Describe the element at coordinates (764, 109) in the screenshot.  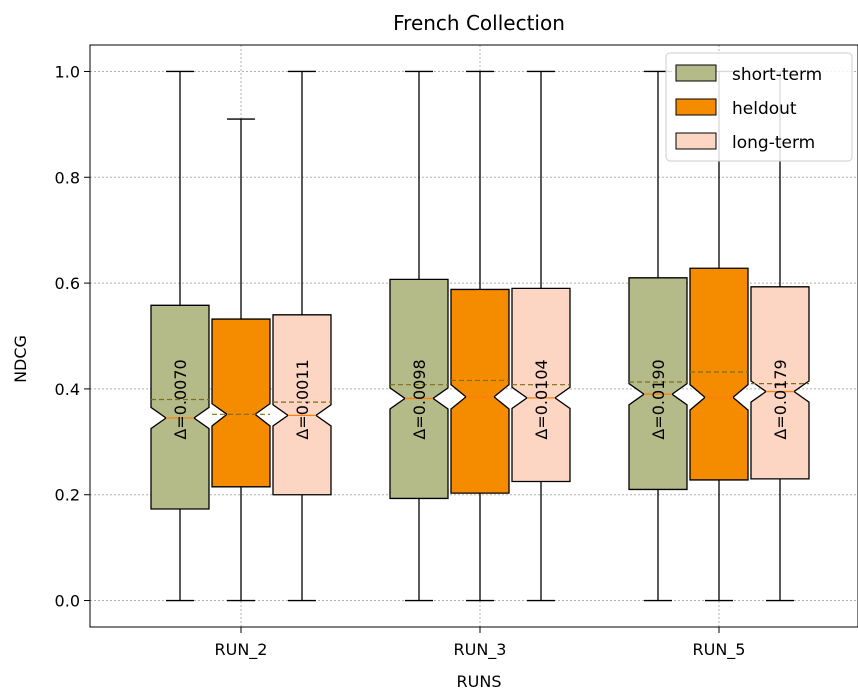
I see `legend-label: heldout` at that location.